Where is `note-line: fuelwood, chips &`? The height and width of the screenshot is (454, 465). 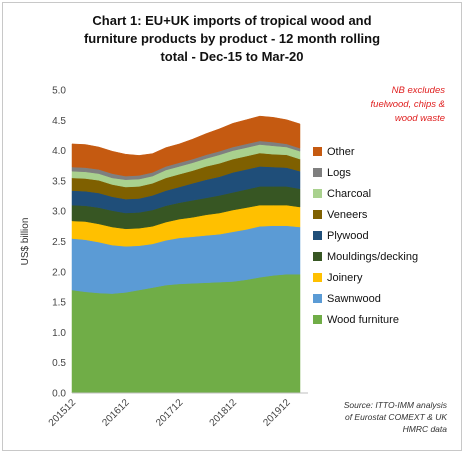
note-line: fuelwood, chips & is located at coordinates (408, 104).